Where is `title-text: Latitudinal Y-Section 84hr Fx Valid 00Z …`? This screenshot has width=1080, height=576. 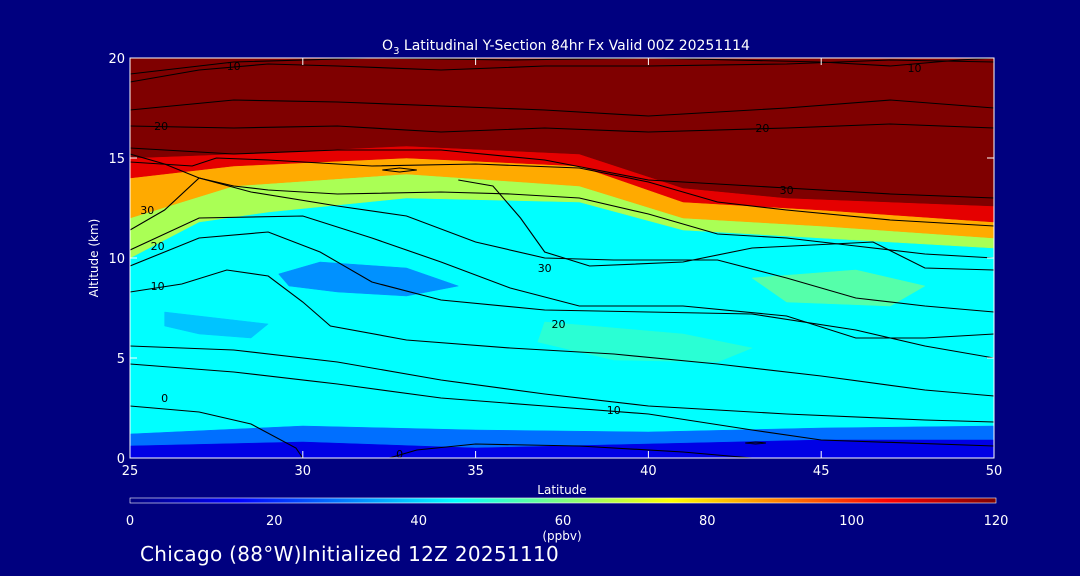 title-text: Latitudinal Y-Section 84hr Fx Valid 00Z … is located at coordinates (574, 46).